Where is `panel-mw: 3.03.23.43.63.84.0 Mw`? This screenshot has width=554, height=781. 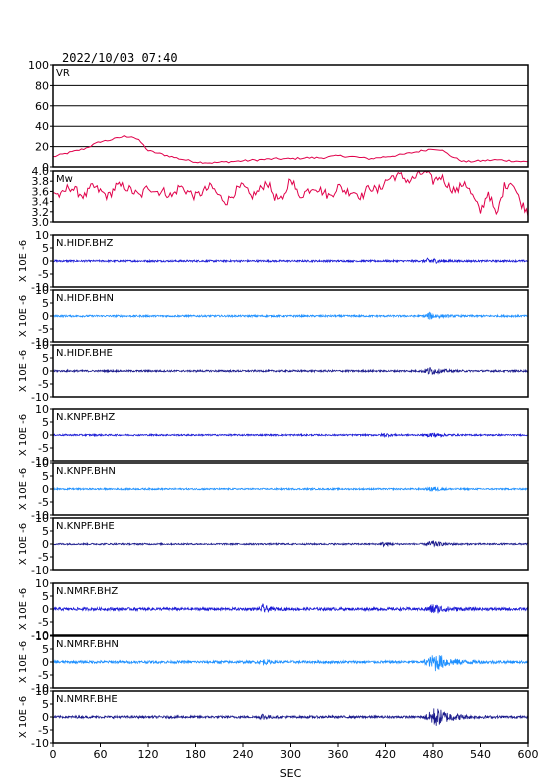 panel-mw: 3.03.23.43.63.84.0 Mw is located at coordinates (280, 197).